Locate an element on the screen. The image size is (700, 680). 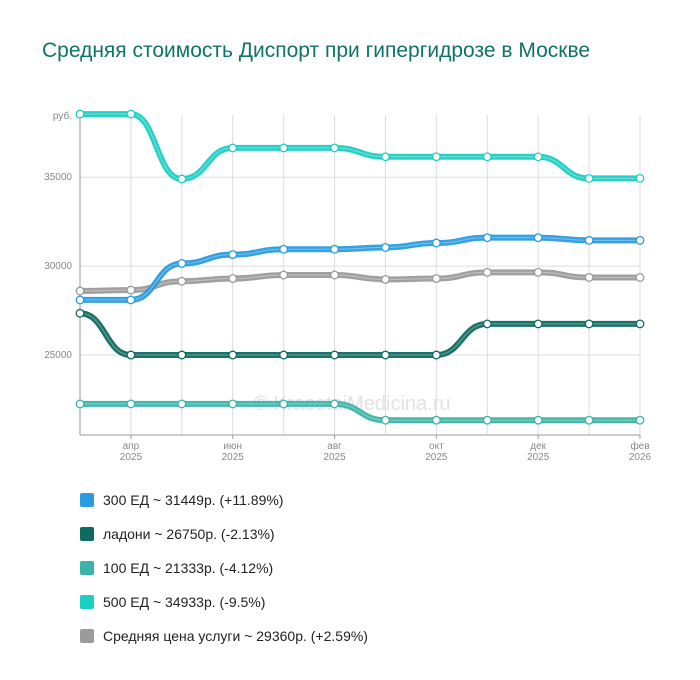
series-line-500-ед is located at coordinates (360, 147).